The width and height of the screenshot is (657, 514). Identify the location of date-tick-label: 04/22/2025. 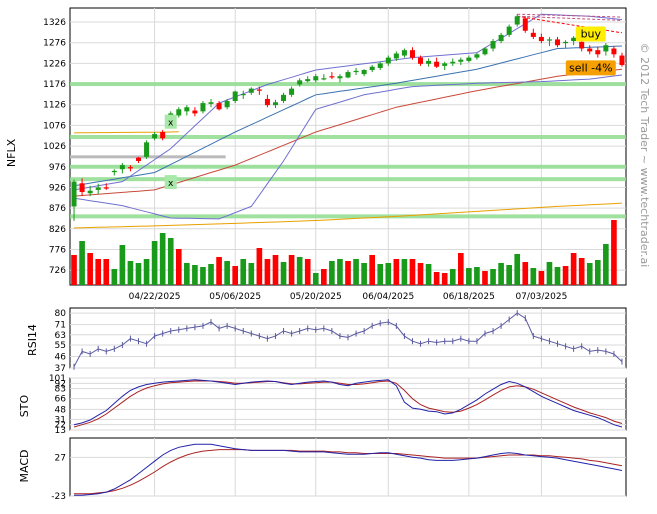
(155, 297).